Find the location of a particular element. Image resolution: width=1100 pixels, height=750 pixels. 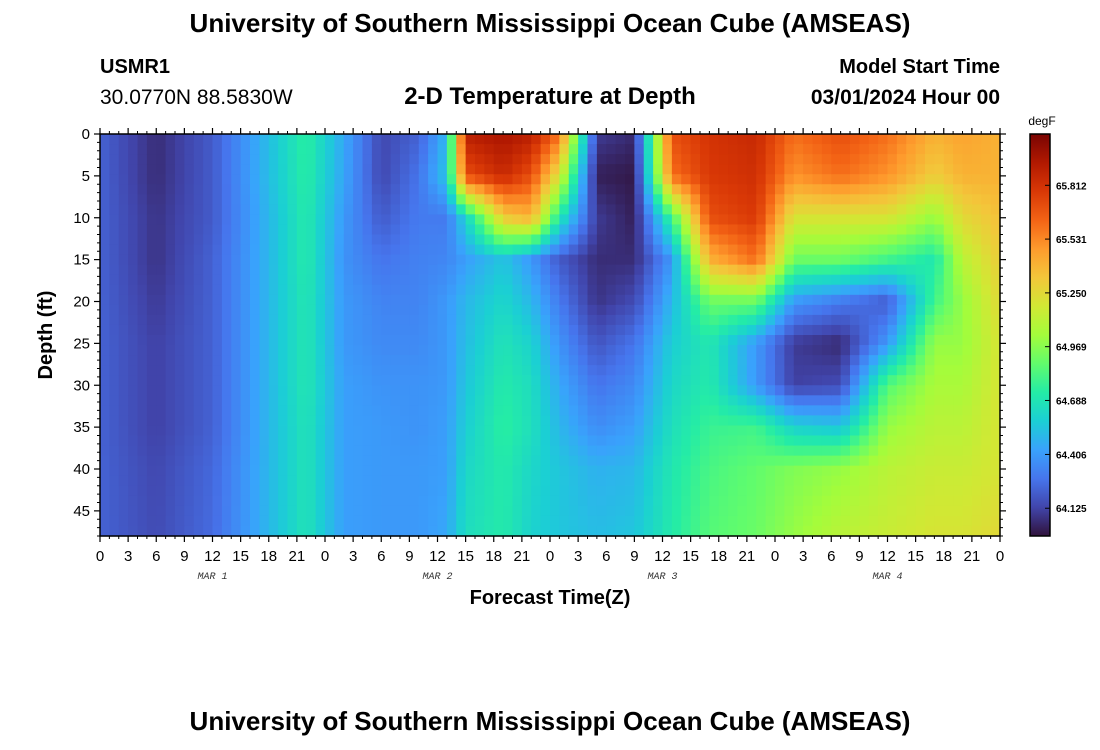

colorbar-tick-label: 65.812 is located at coordinates (1071, 186).